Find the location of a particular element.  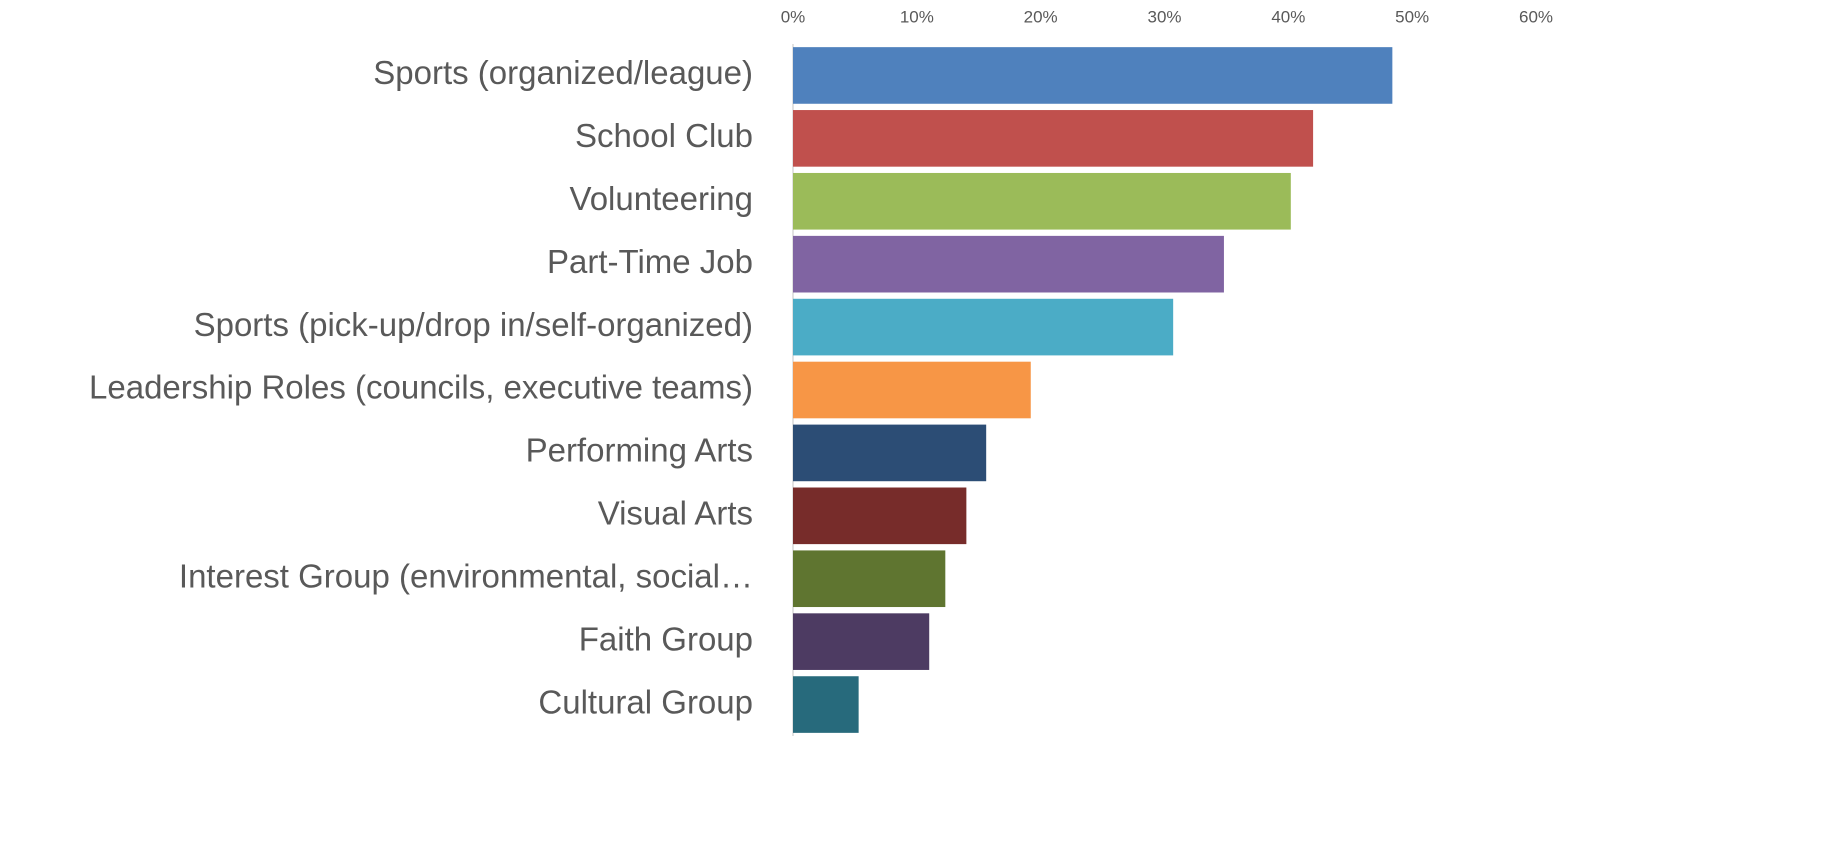

category-label: Sports (organized/league) is located at coordinates (563, 72).